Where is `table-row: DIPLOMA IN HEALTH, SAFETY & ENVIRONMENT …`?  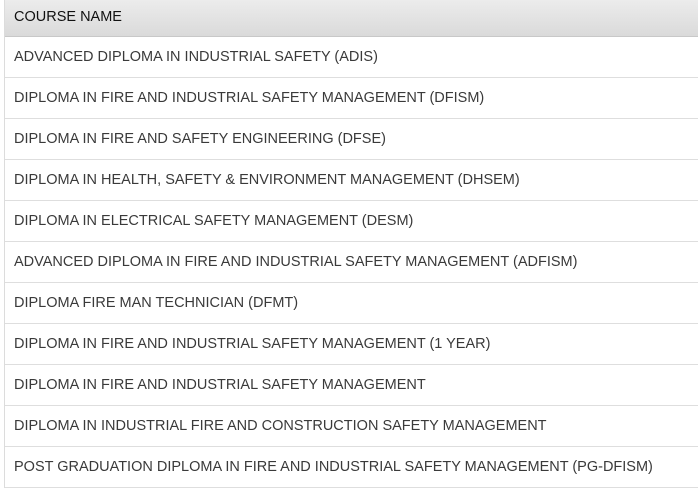 table-row: DIPLOMA IN HEALTH, SAFETY & ENVIRONMENT … is located at coordinates (351, 180).